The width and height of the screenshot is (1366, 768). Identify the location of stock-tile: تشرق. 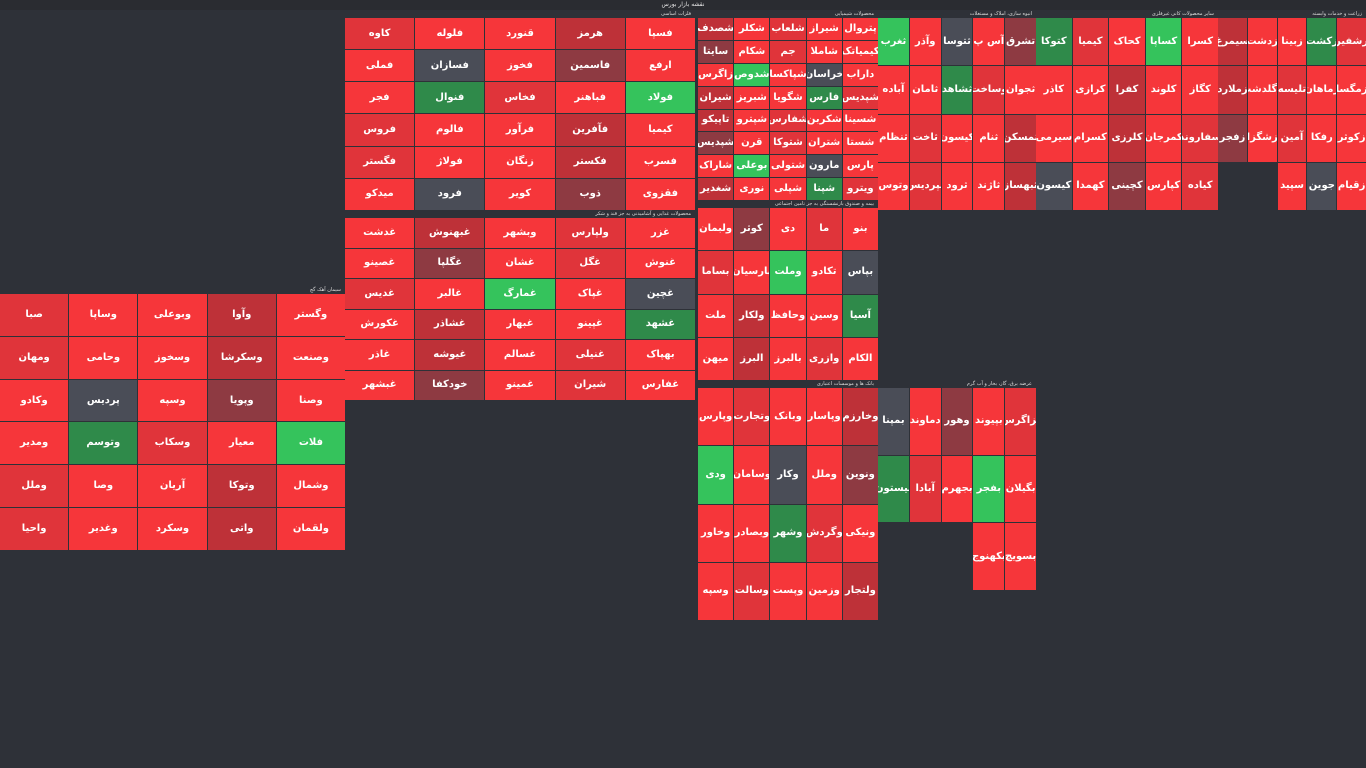
(1020, 42).